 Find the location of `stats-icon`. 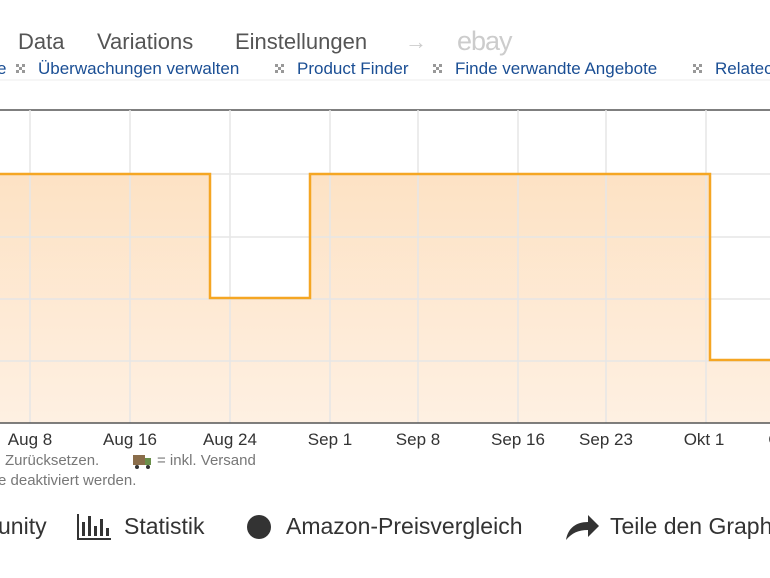

stats-icon is located at coordinates (94, 527).